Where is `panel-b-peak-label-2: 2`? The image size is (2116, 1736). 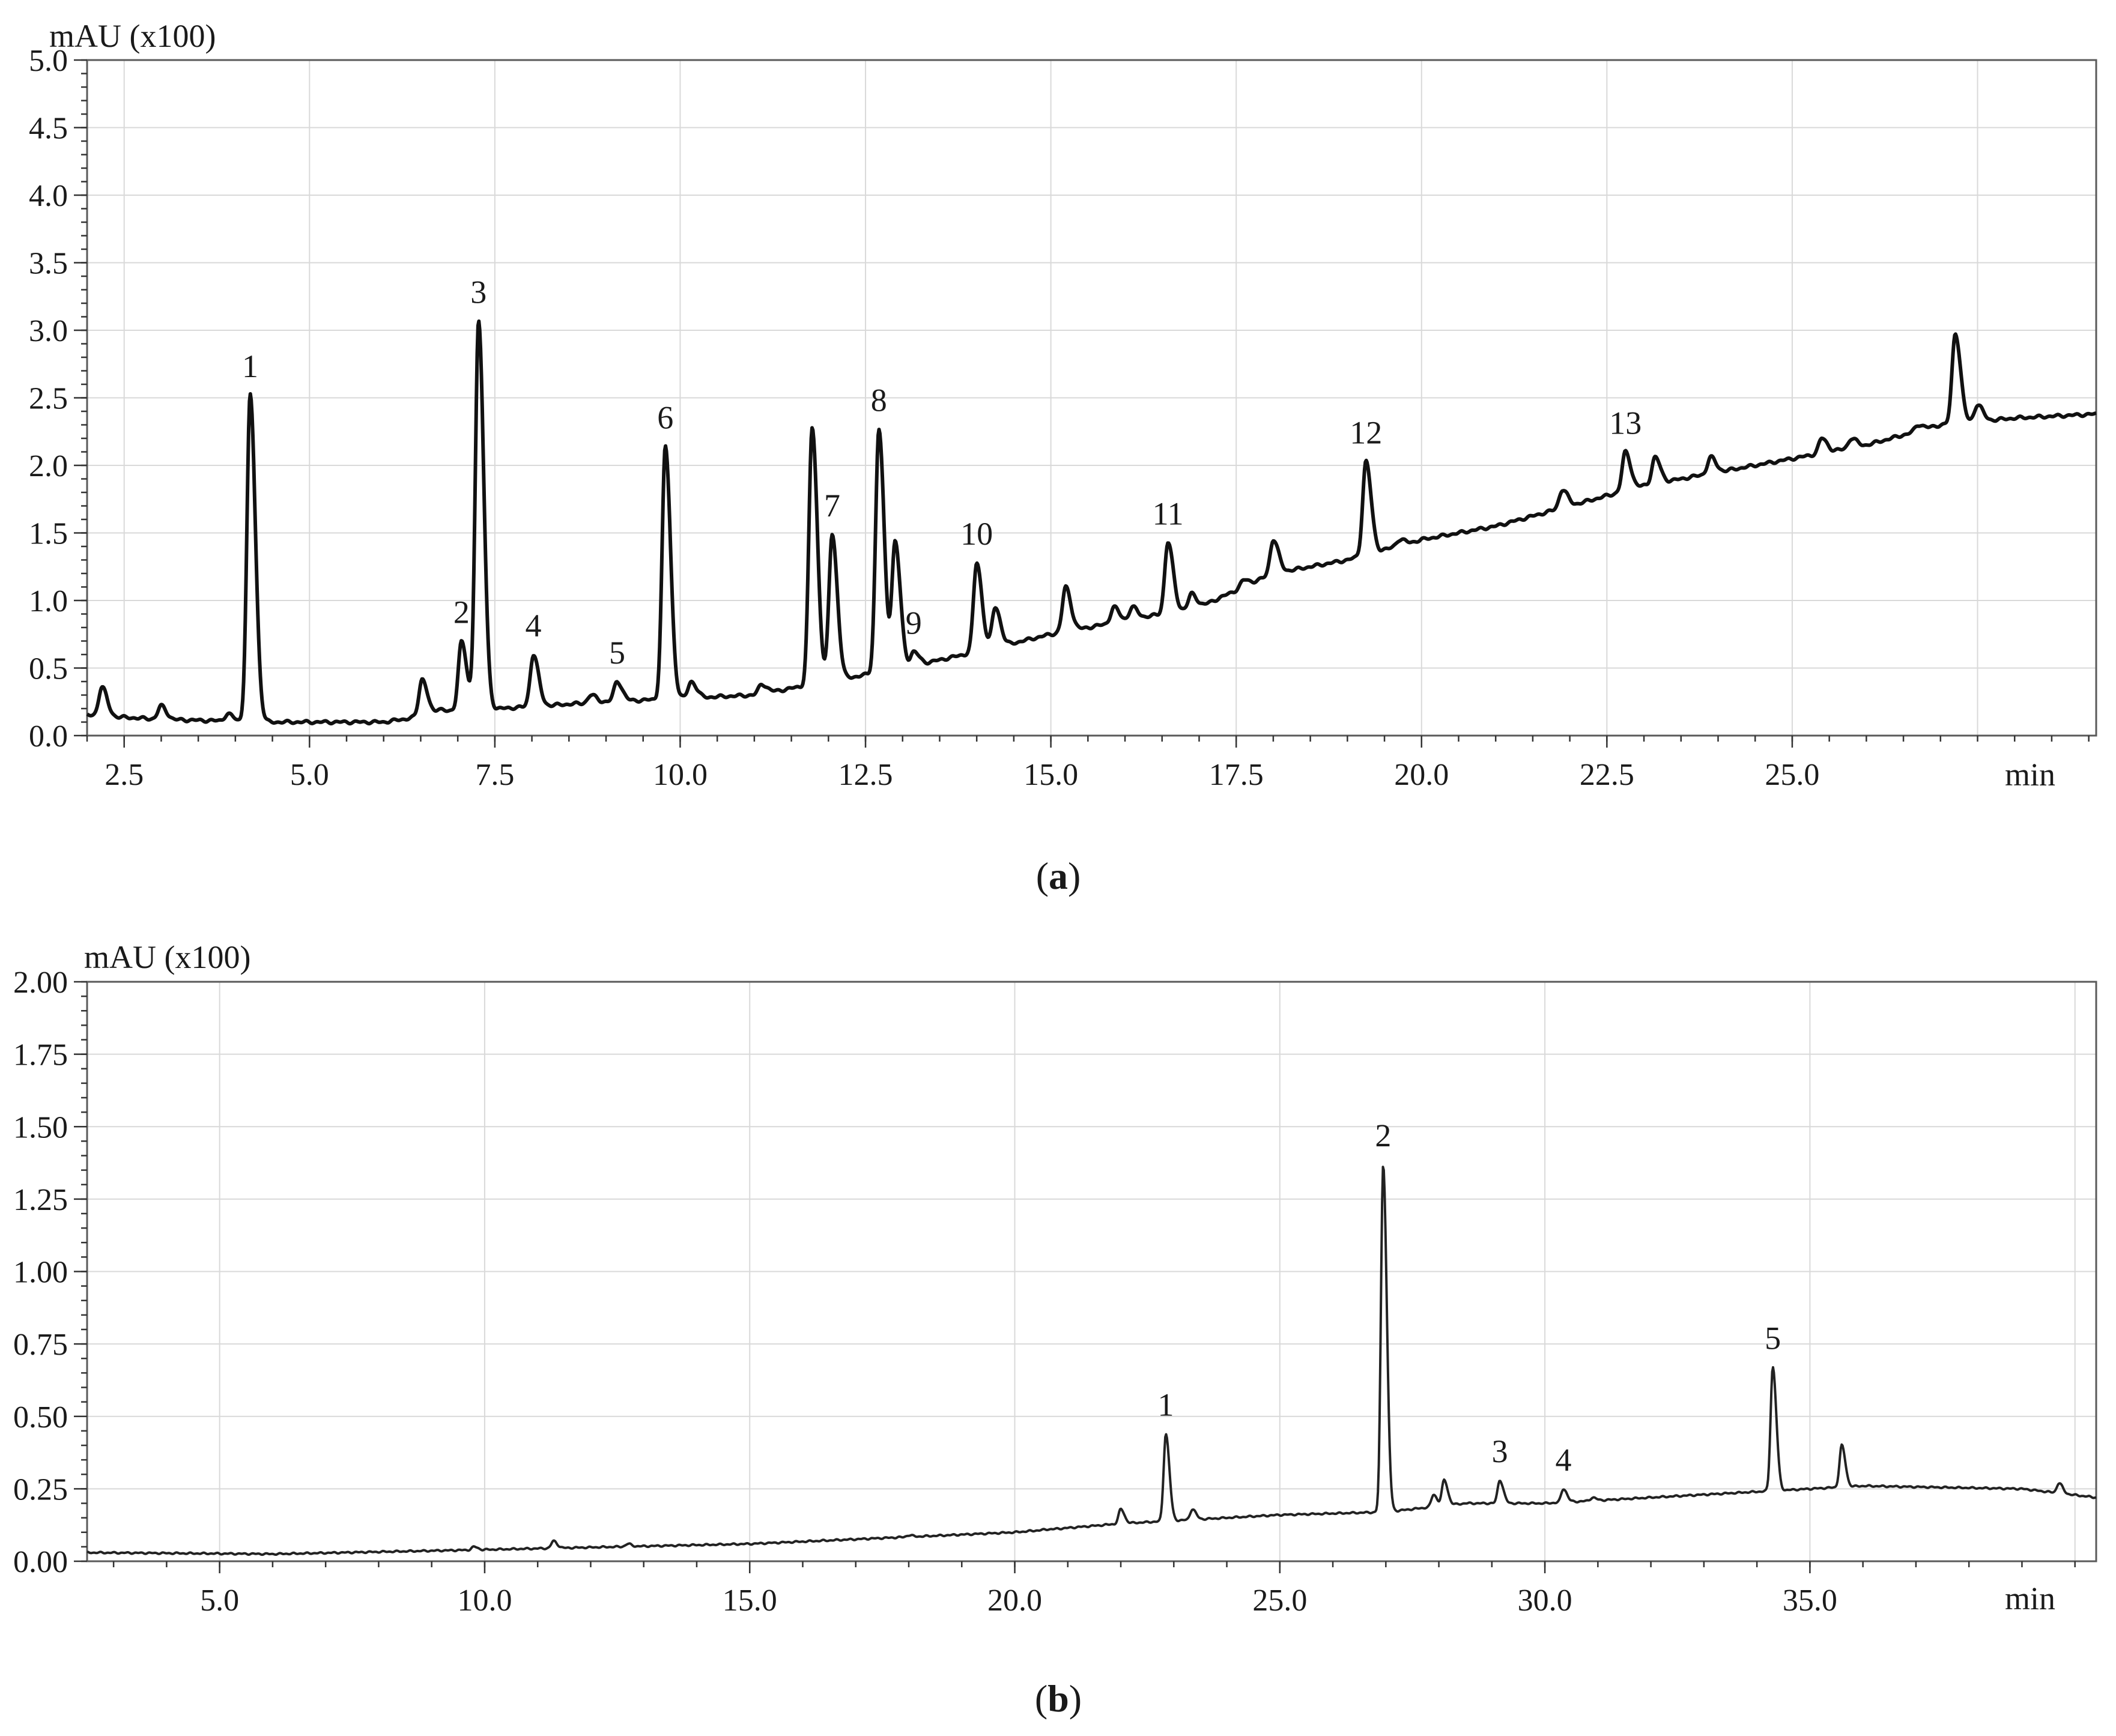 panel-b-peak-label-2: 2 is located at coordinates (1383, 1136).